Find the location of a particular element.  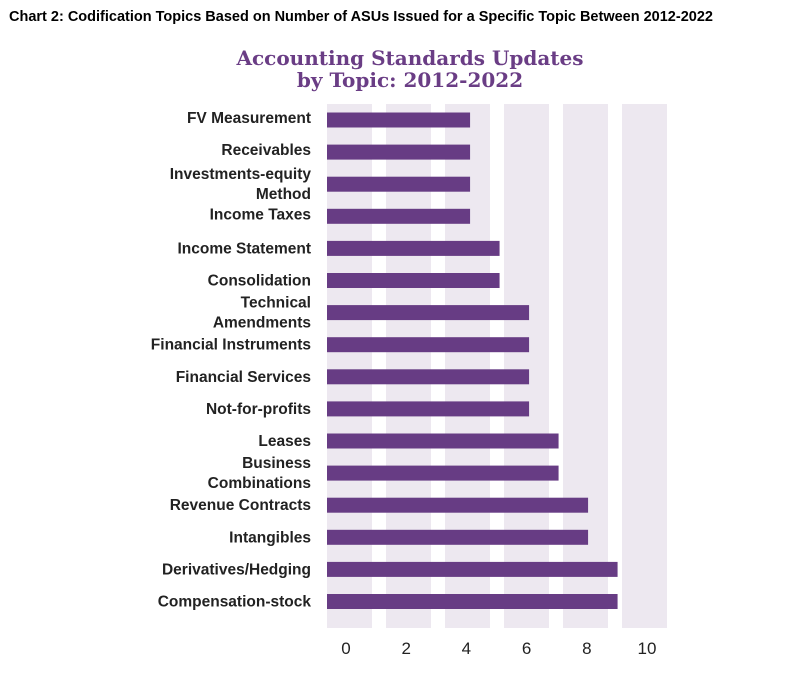

category-label: Financial Instruments is located at coordinates (231, 345).